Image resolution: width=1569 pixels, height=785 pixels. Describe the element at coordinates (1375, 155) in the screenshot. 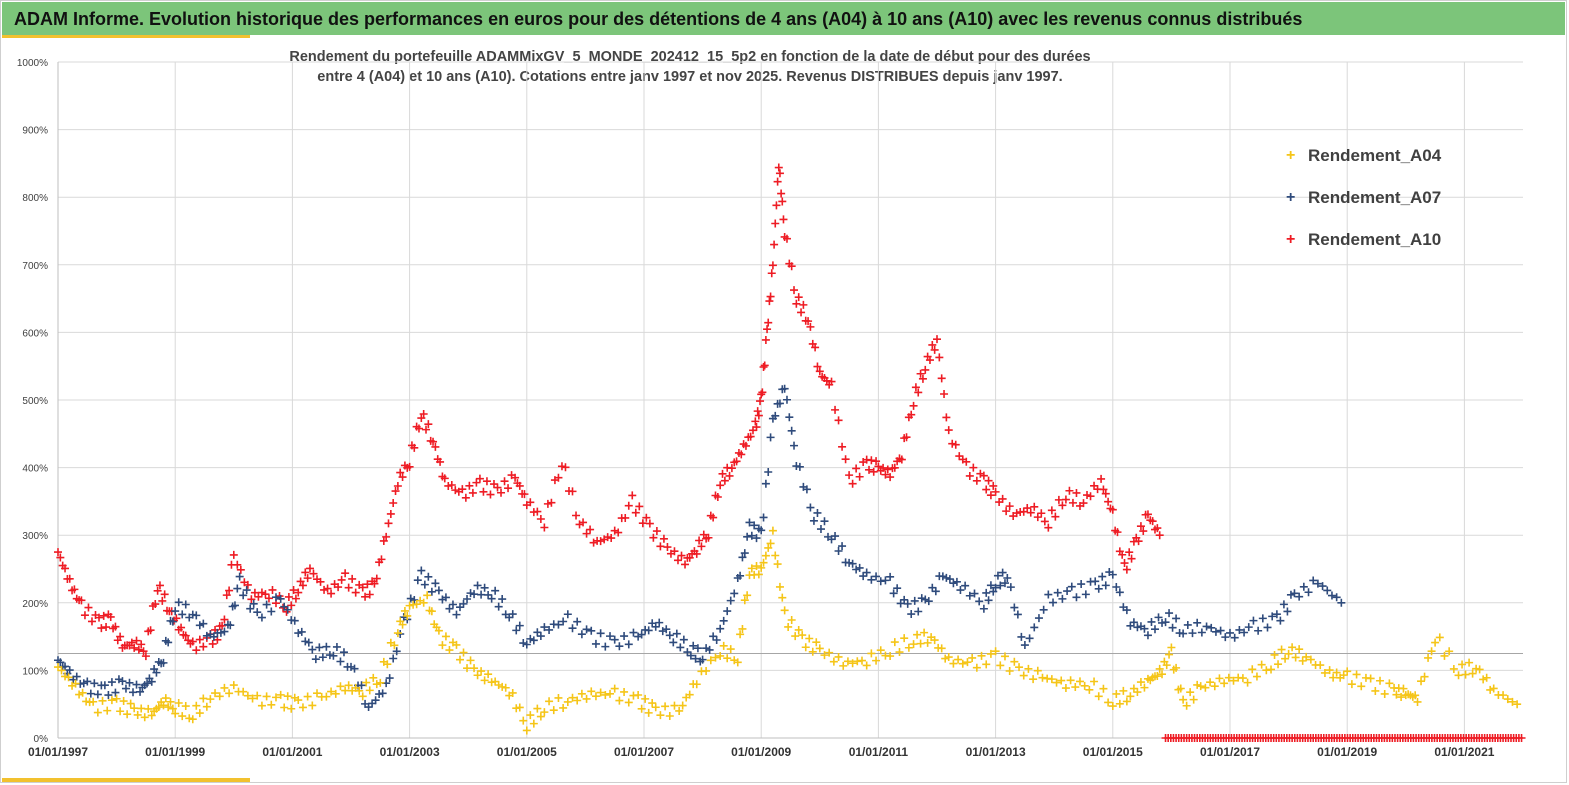

I see `legend-label-a04: Rendement_A04` at that location.